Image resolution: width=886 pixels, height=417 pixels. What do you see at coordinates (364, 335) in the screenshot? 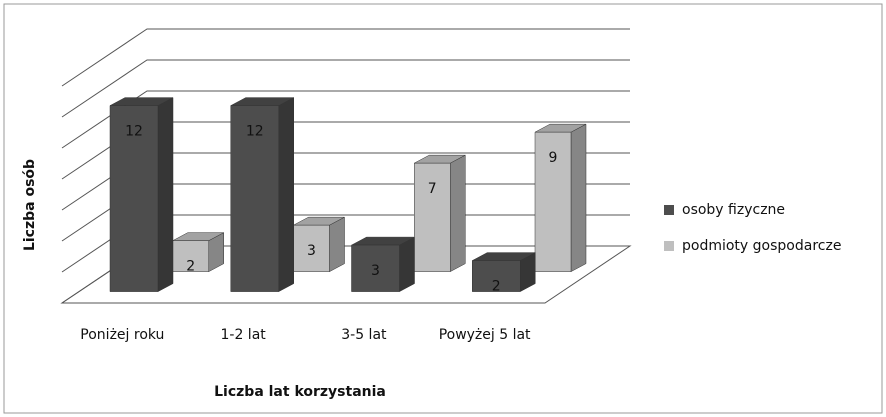
I see `x-tick-label: 3-5 lat` at bounding box center [364, 335].